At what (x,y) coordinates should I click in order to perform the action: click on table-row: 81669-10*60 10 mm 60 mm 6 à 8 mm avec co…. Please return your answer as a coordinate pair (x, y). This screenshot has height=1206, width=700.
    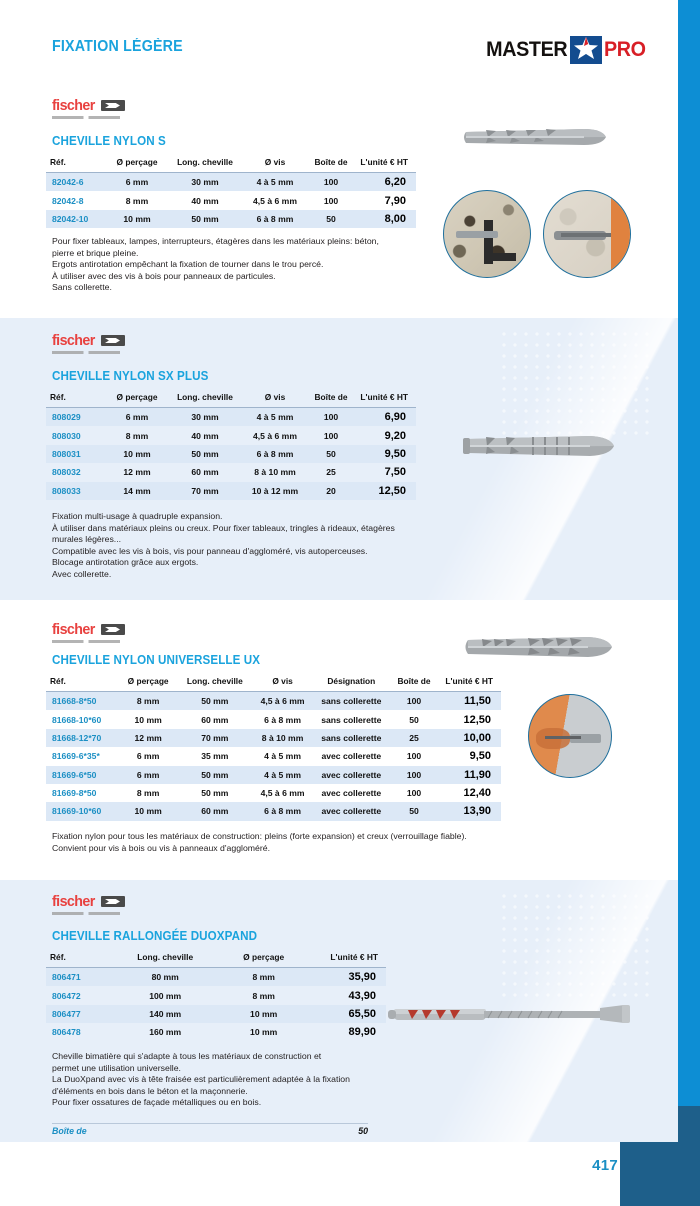
    Looking at the image, I should click on (273, 811).